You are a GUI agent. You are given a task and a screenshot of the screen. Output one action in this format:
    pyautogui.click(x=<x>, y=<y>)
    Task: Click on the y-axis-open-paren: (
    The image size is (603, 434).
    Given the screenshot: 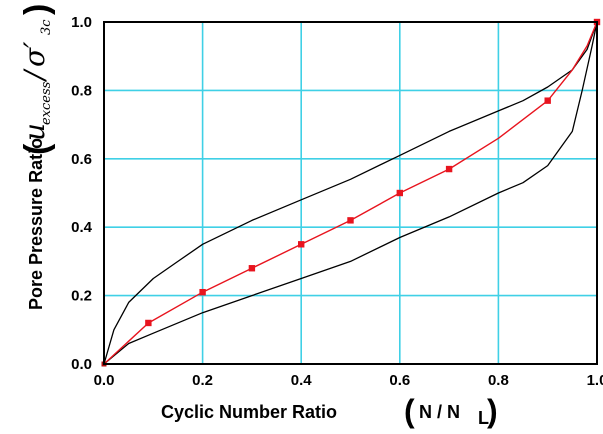 What is the action you would take?
    pyautogui.click(x=37, y=149)
    